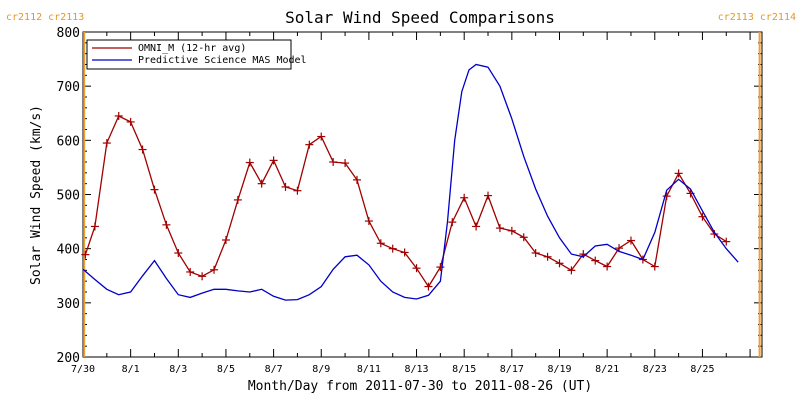 This screenshot has height=400, width=800. I want to click on y-tick-label: 800, so click(68, 33).